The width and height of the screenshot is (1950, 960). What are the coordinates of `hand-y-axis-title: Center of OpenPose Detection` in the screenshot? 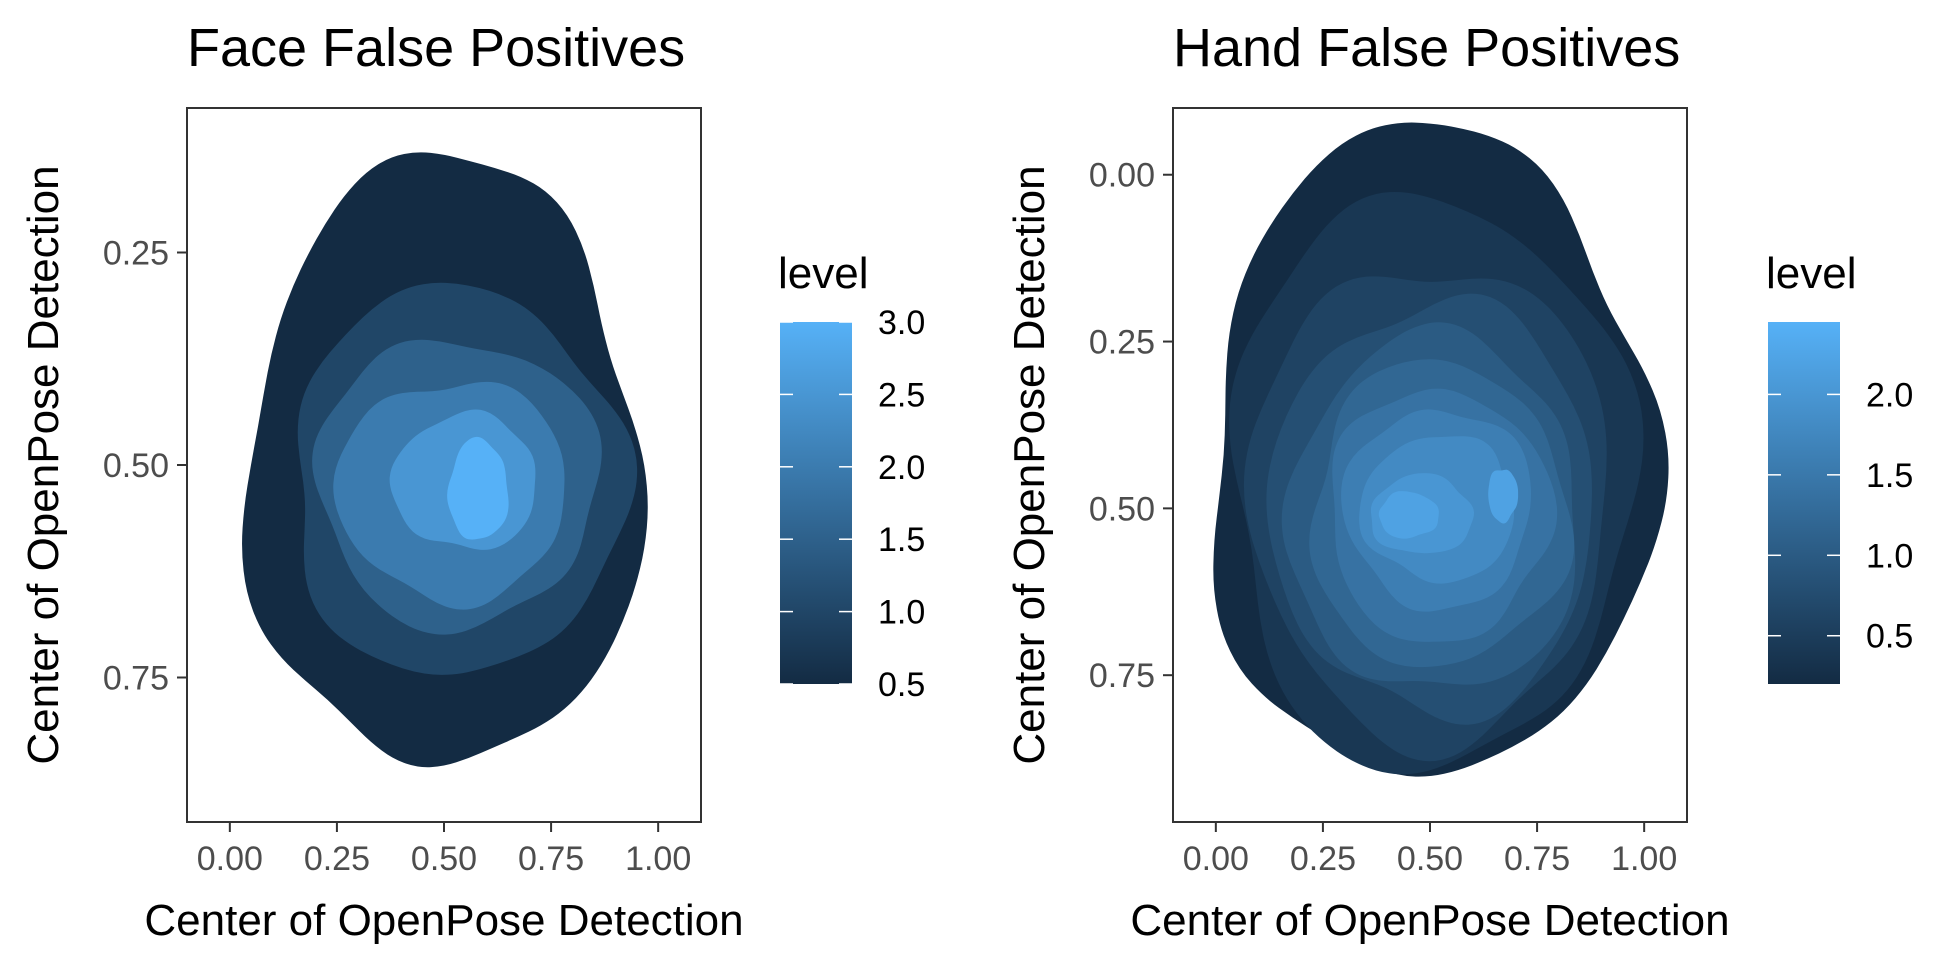 It's located at (1029, 464).